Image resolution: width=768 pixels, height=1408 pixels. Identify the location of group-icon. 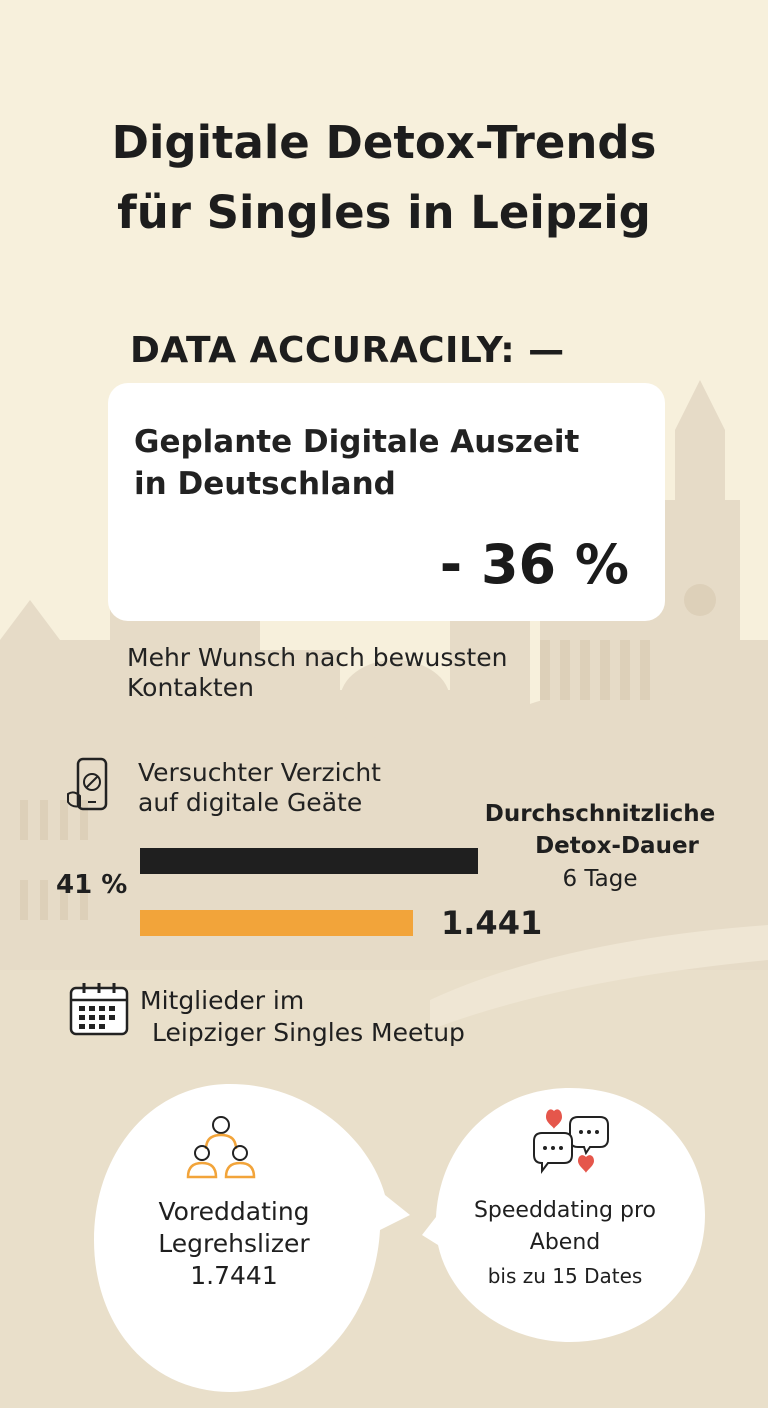
(221, 1147).